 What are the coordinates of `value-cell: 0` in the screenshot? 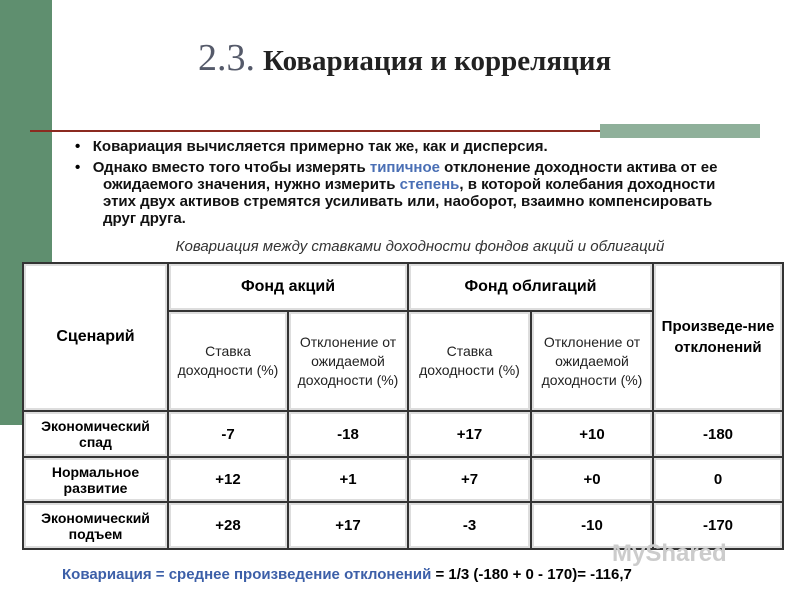 It's located at (718, 479).